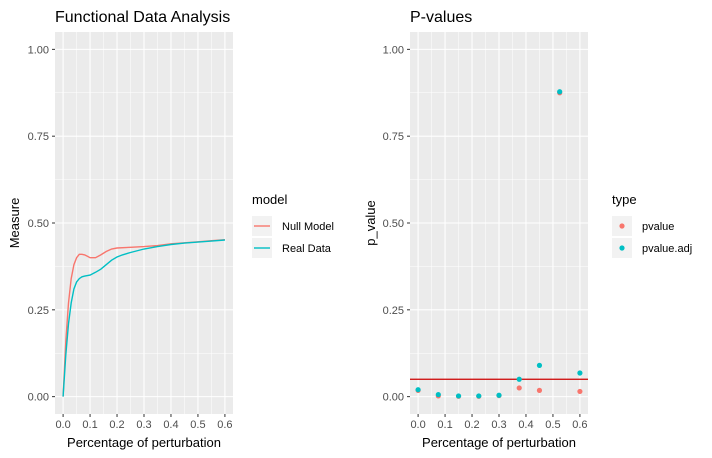 Image resolution: width=712 pixels, height=458 pixels. I want to click on legend: type pvalue pvalue.adj, so click(652, 225).